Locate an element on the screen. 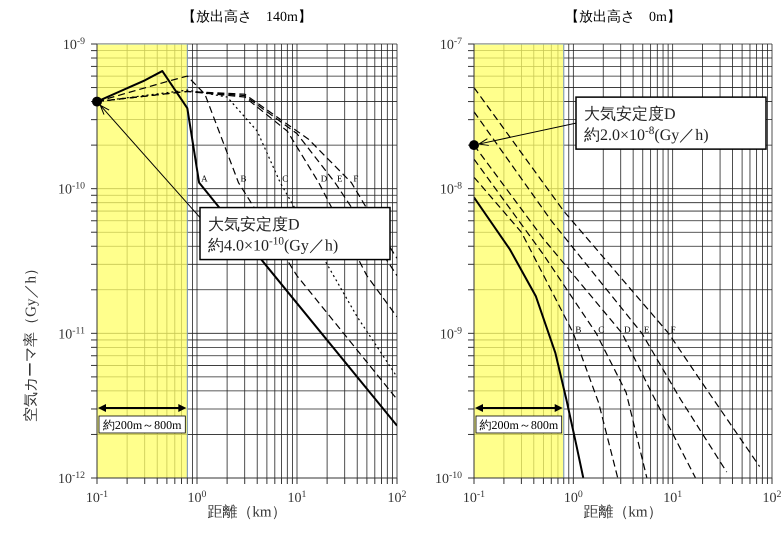 This screenshot has height=536, width=782. annotation: 大気安定度D 約2.0×10$^{-8}$(Gy／h) is located at coordinates (646, 124).